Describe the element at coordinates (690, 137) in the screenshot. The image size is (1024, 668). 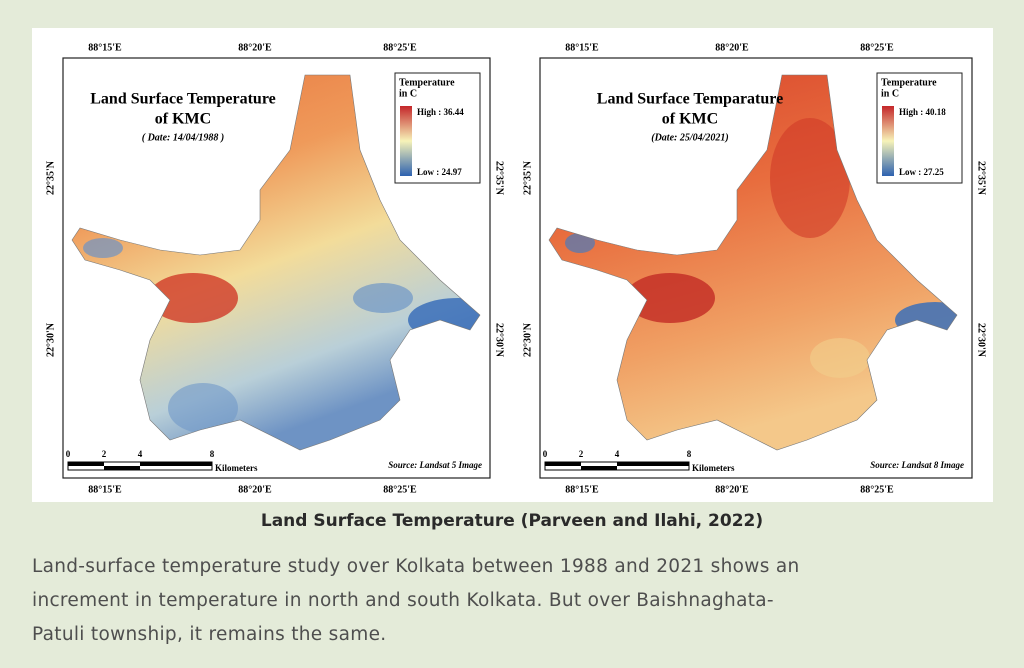
I see `map-date: (Date: 25/04/2021)` at that location.